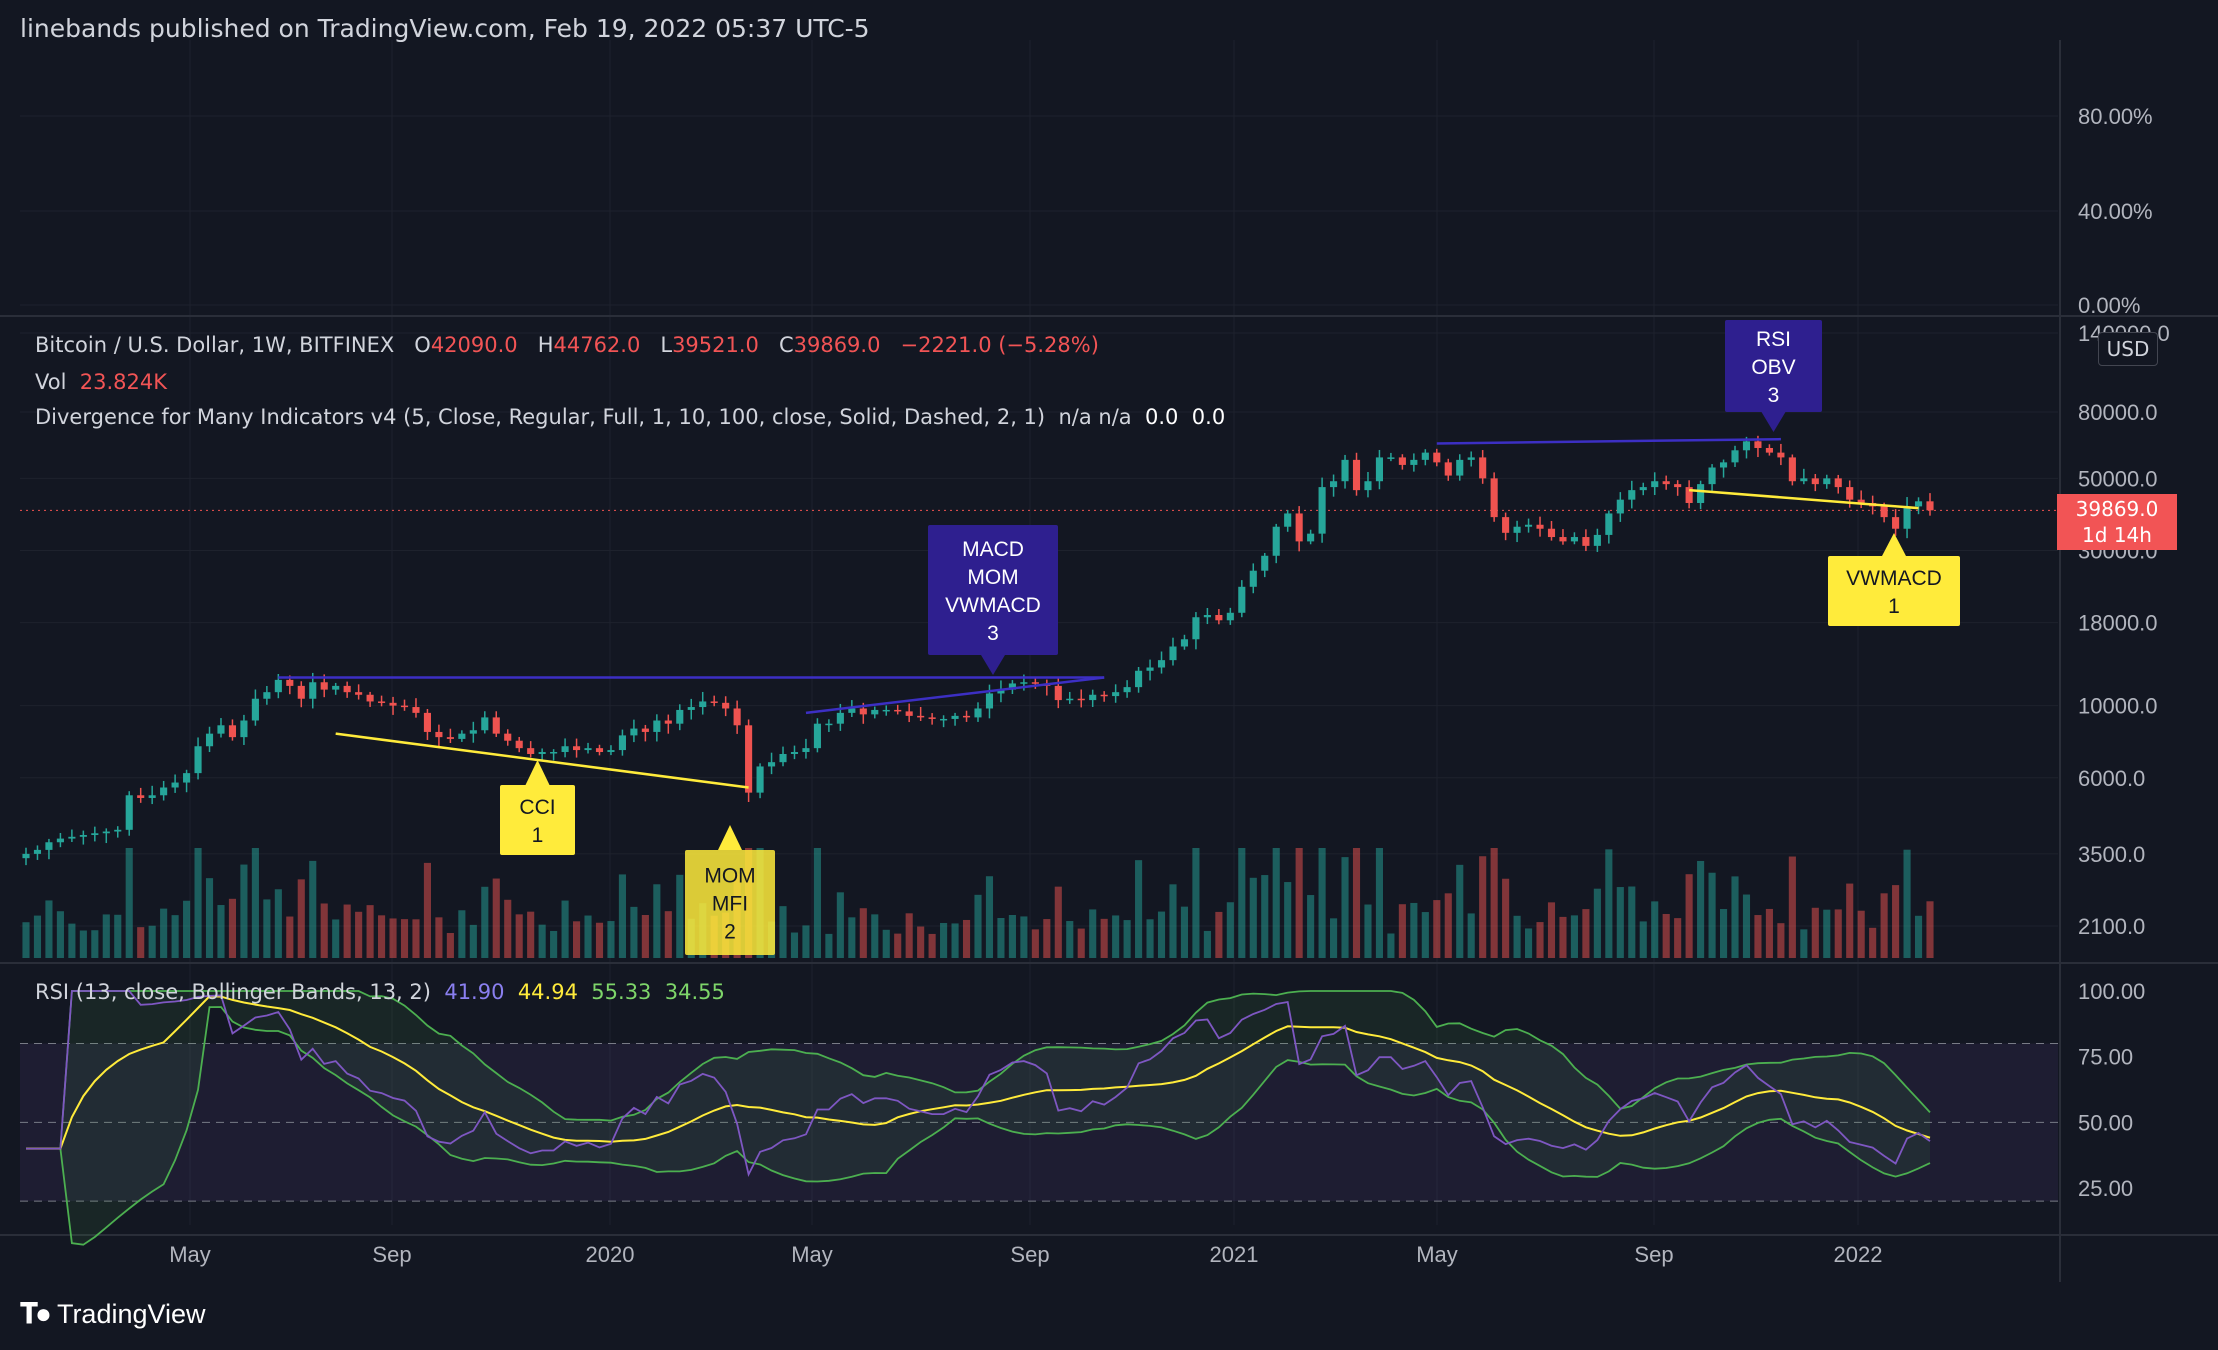 The width and height of the screenshot is (2218, 1350). What do you see at coordinates (474, 345) in the screenshot?
I see `open-value: 42090.0` at bounding box center [474, 345].